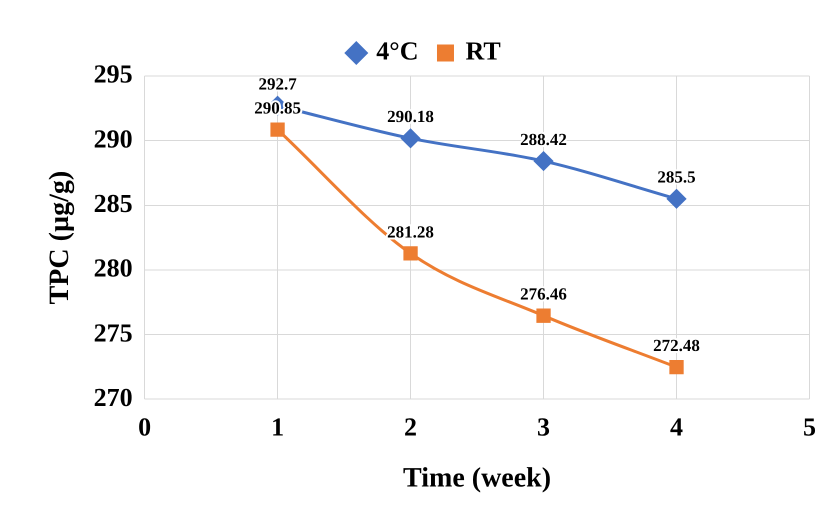 The width and height of the screenshot is (830, 525). Describe the element at coordinates (113, 203) in the screenshot. I see `y-tick-label: 285` at that location.